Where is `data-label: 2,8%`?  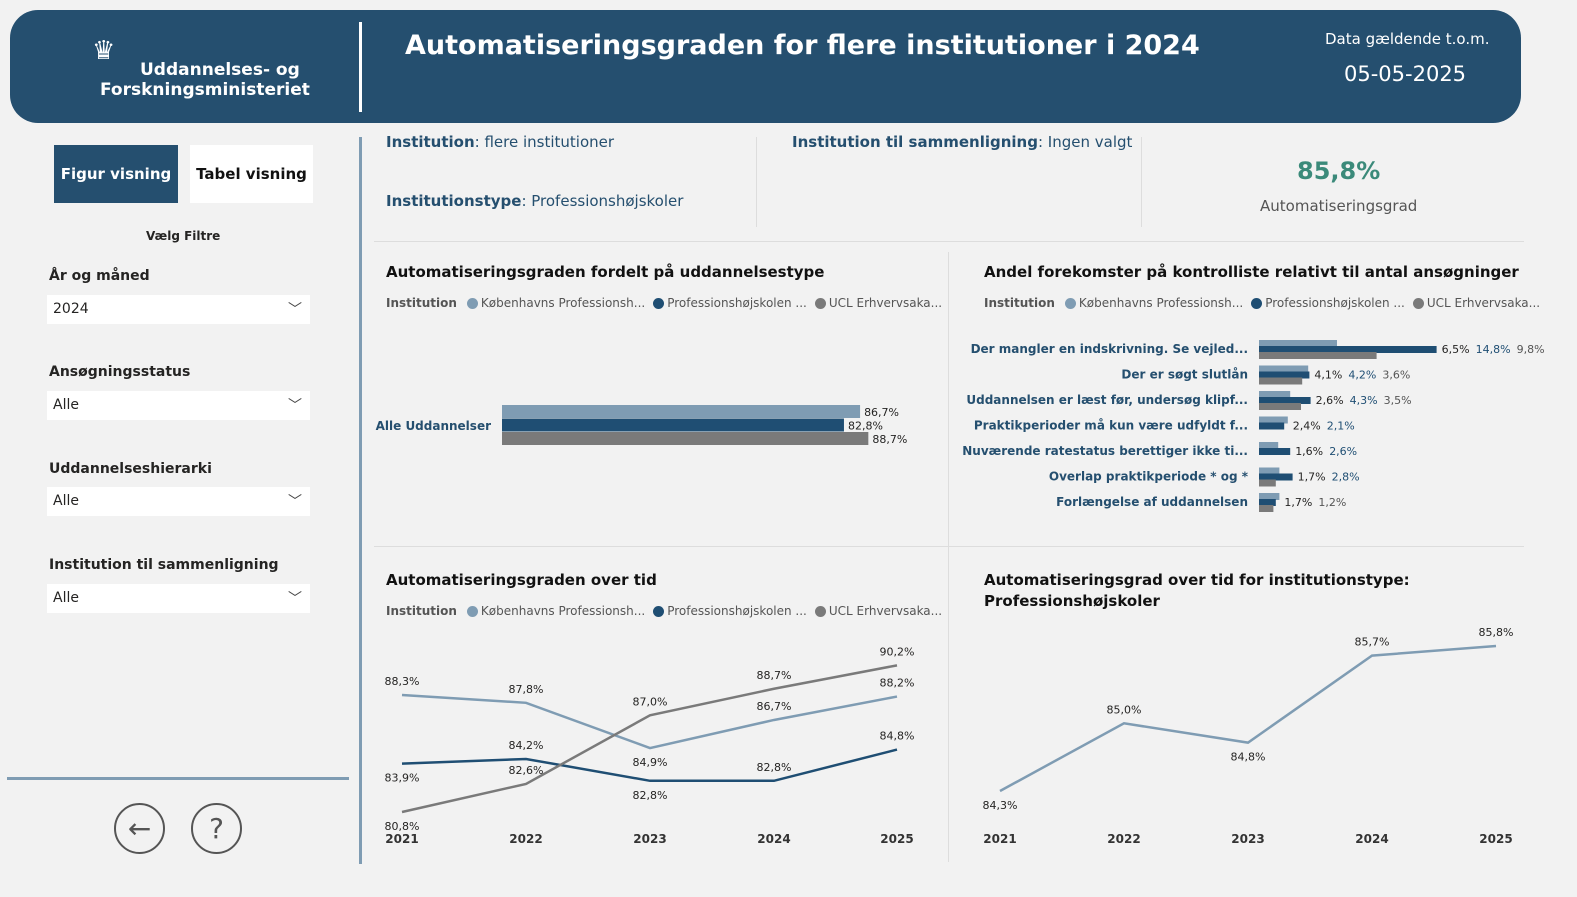
data-label: 2,8% is located at coordinates (1346, 477).